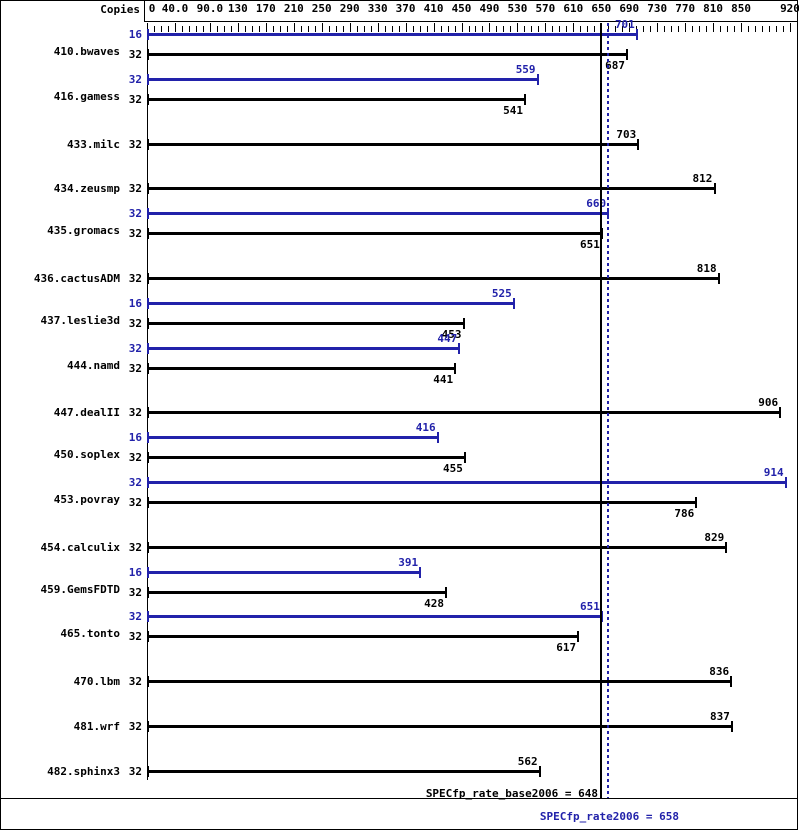 The width and height of the screenshot is (799, 831). What do you see at coordinates (685, 8) in the screenshot?
I see `x-axis-tick-label: 770` at bounding box center [685, 8].